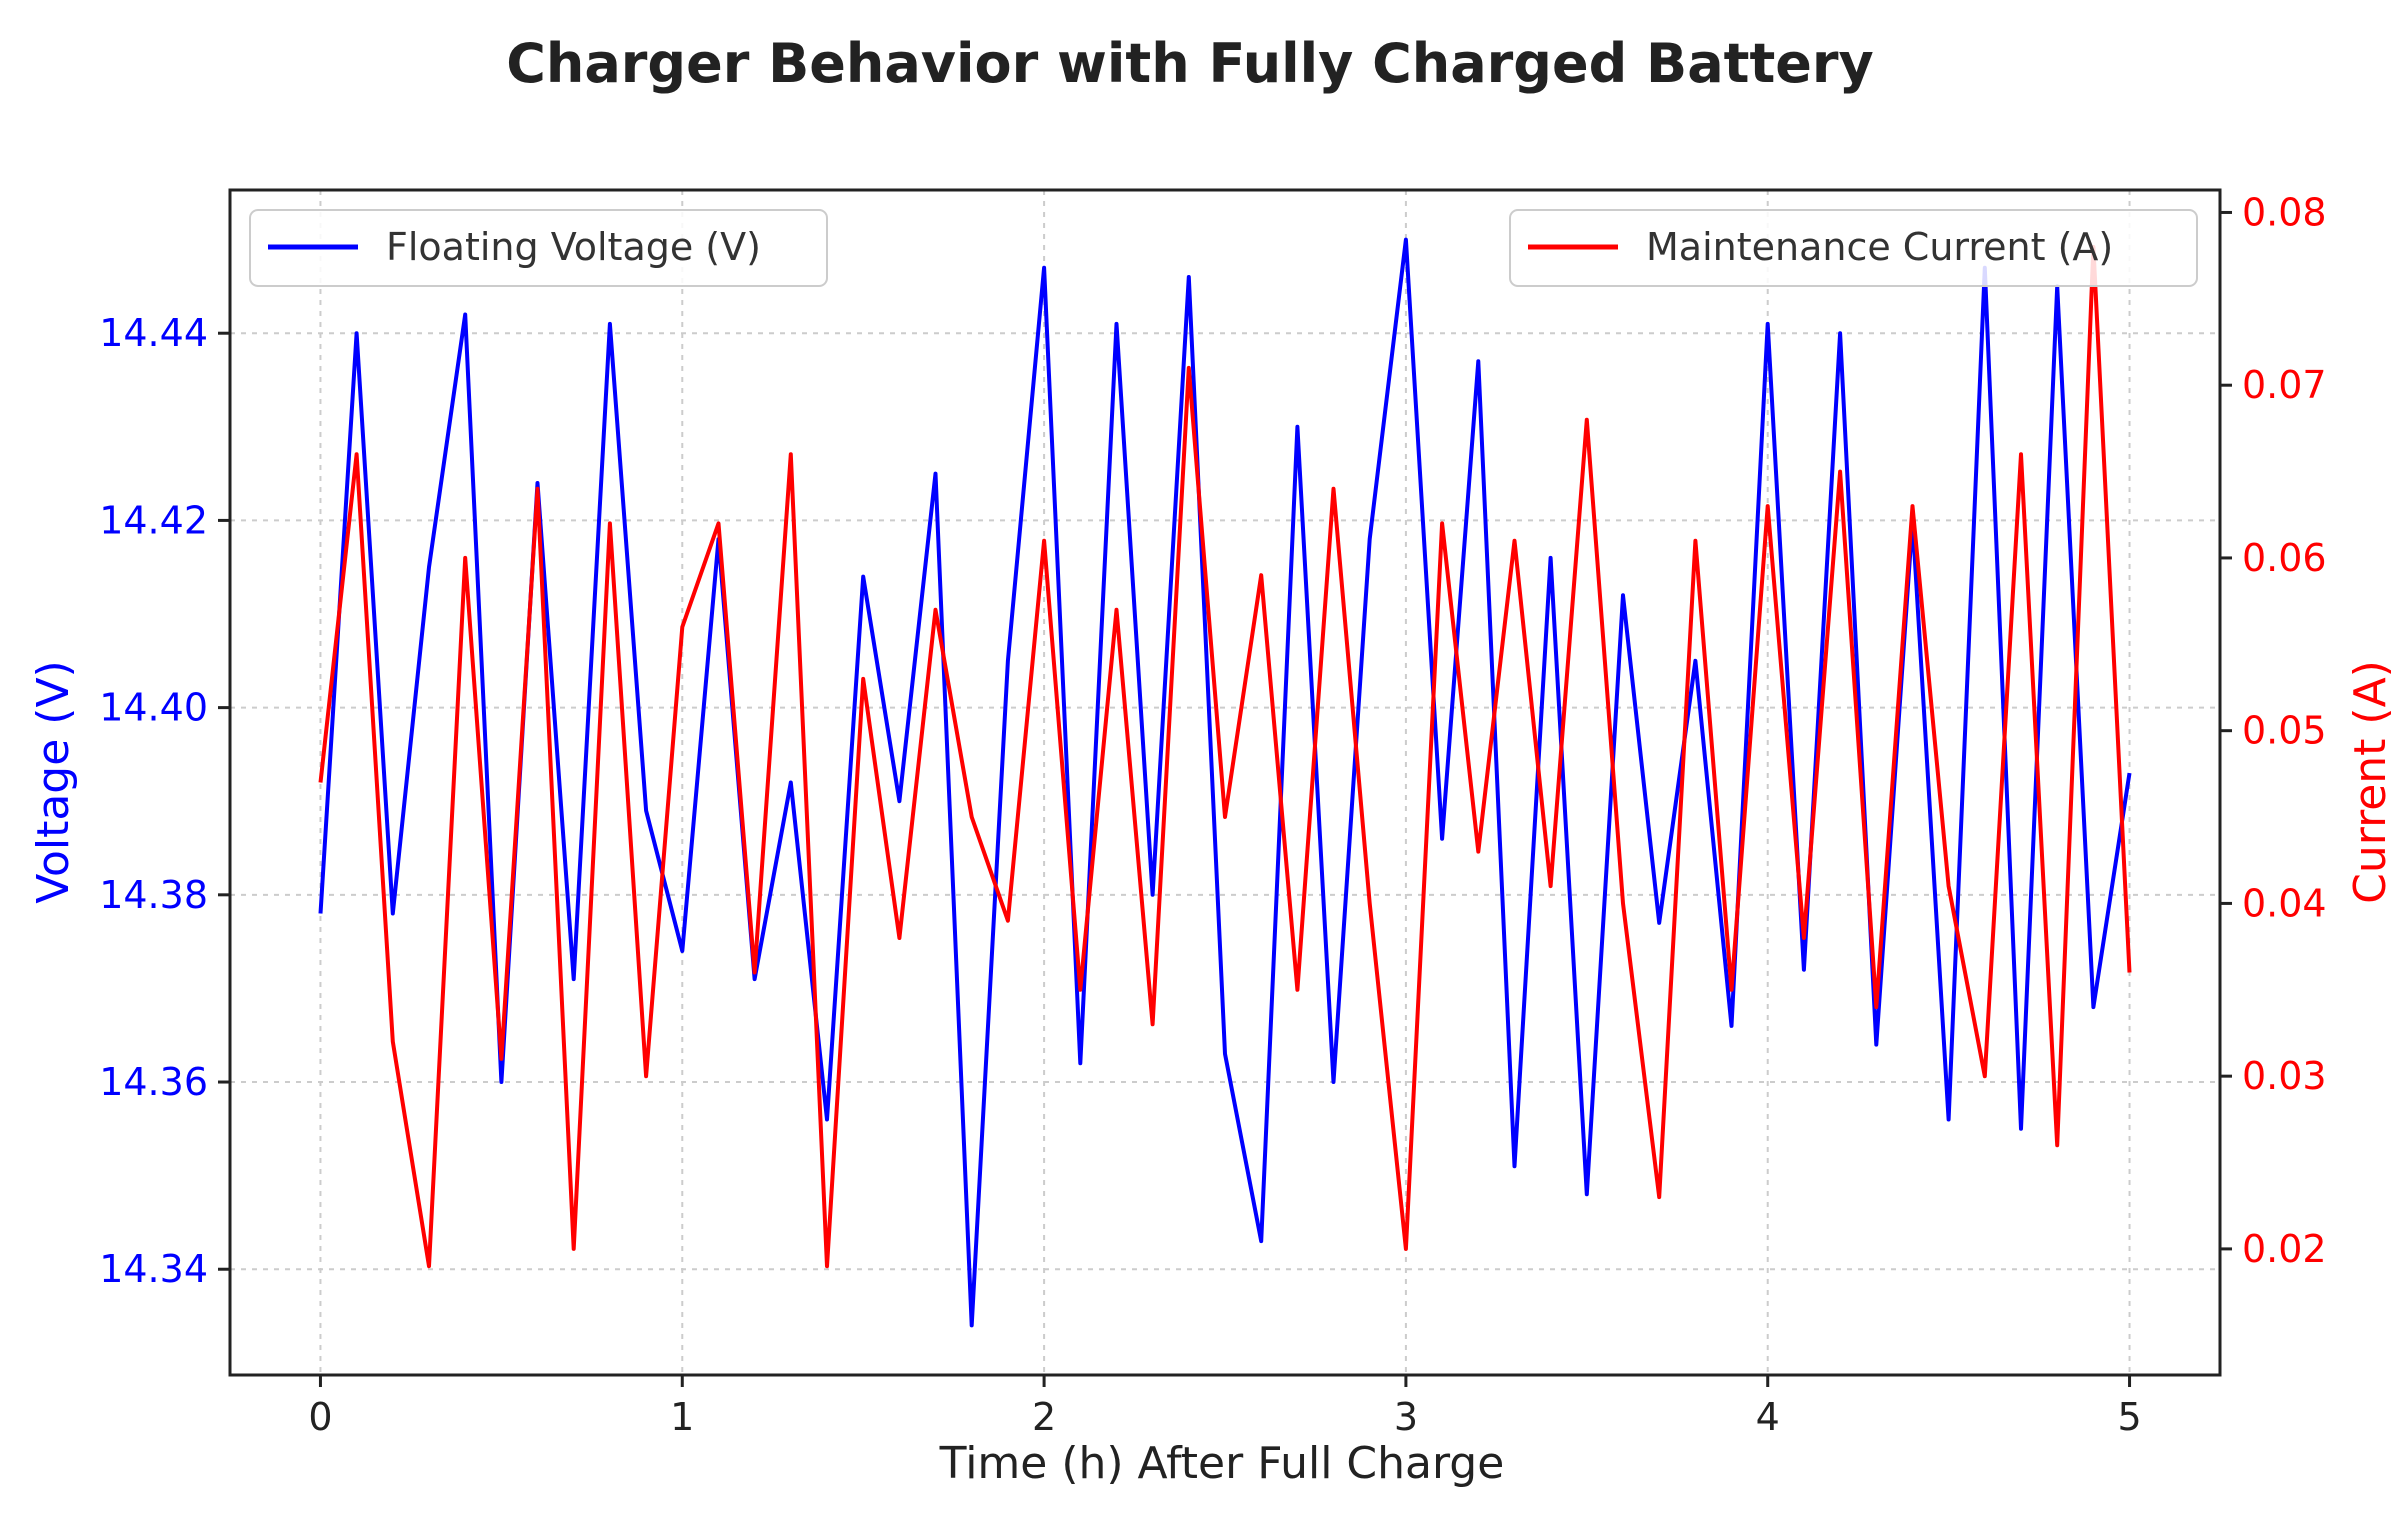  I want to click on x-tick-label: 2, so click(1044, 1417).